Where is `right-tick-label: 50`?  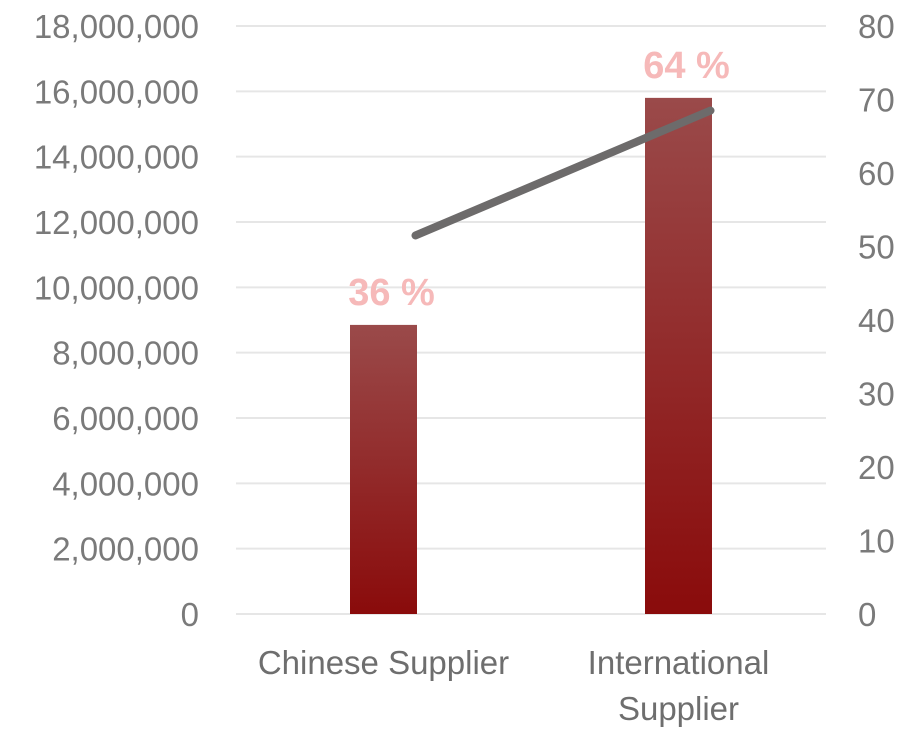
right-tick-label: 50 is located at coordinates (876, 247).